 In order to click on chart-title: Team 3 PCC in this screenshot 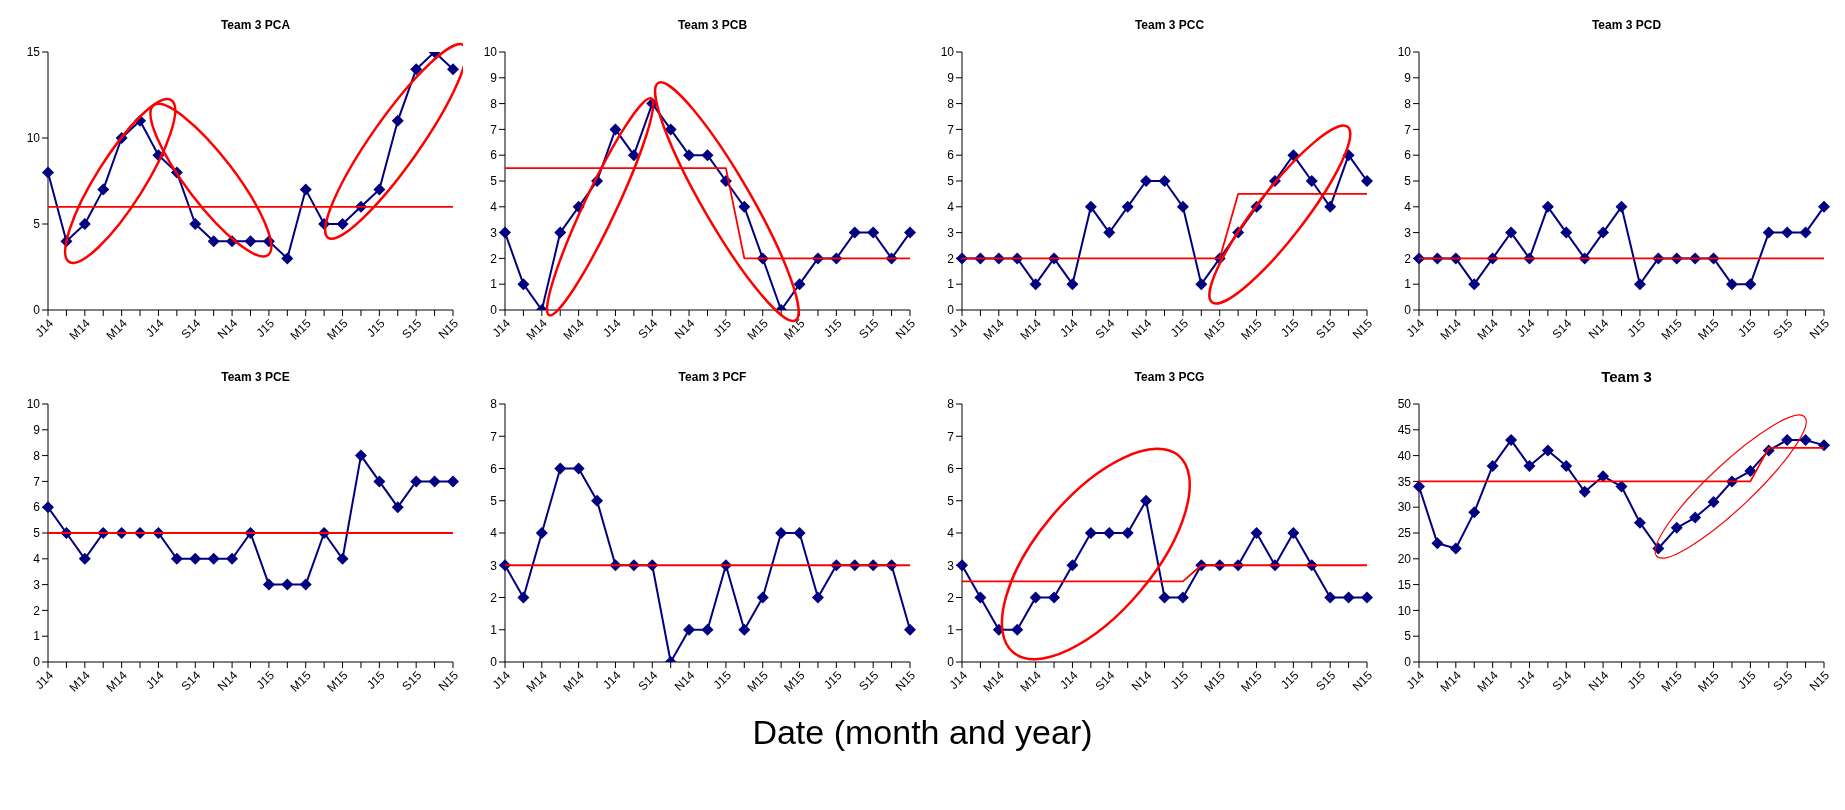, I will do `click(1169, 25)`.